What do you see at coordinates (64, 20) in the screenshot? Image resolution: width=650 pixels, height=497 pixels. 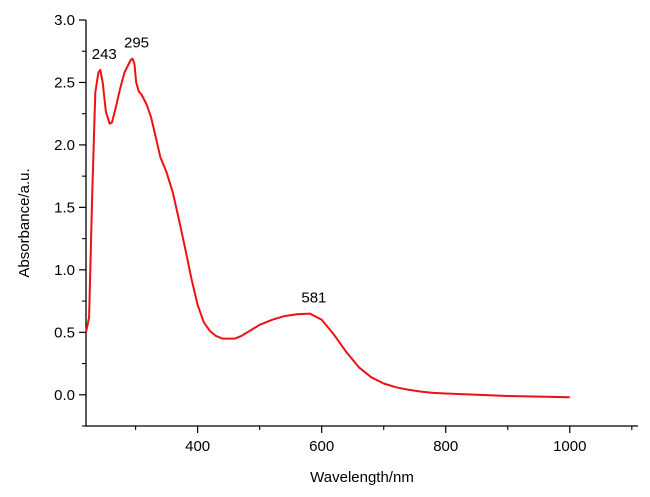 I see `y-tick-label: 3.0` at bounding box center [64, 20].